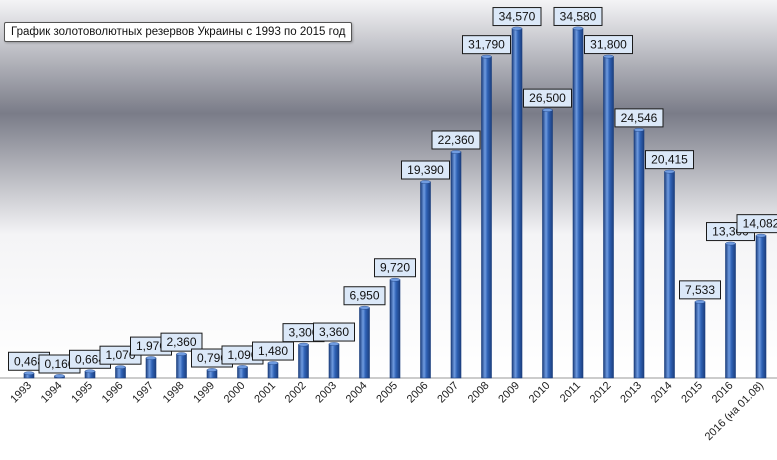 This screenshot has width=777, height=460. What do you see at coordinates (90, 359) in the screenshot?
I see `data-label-1995: 0,664` at bounding box center [90, 359].